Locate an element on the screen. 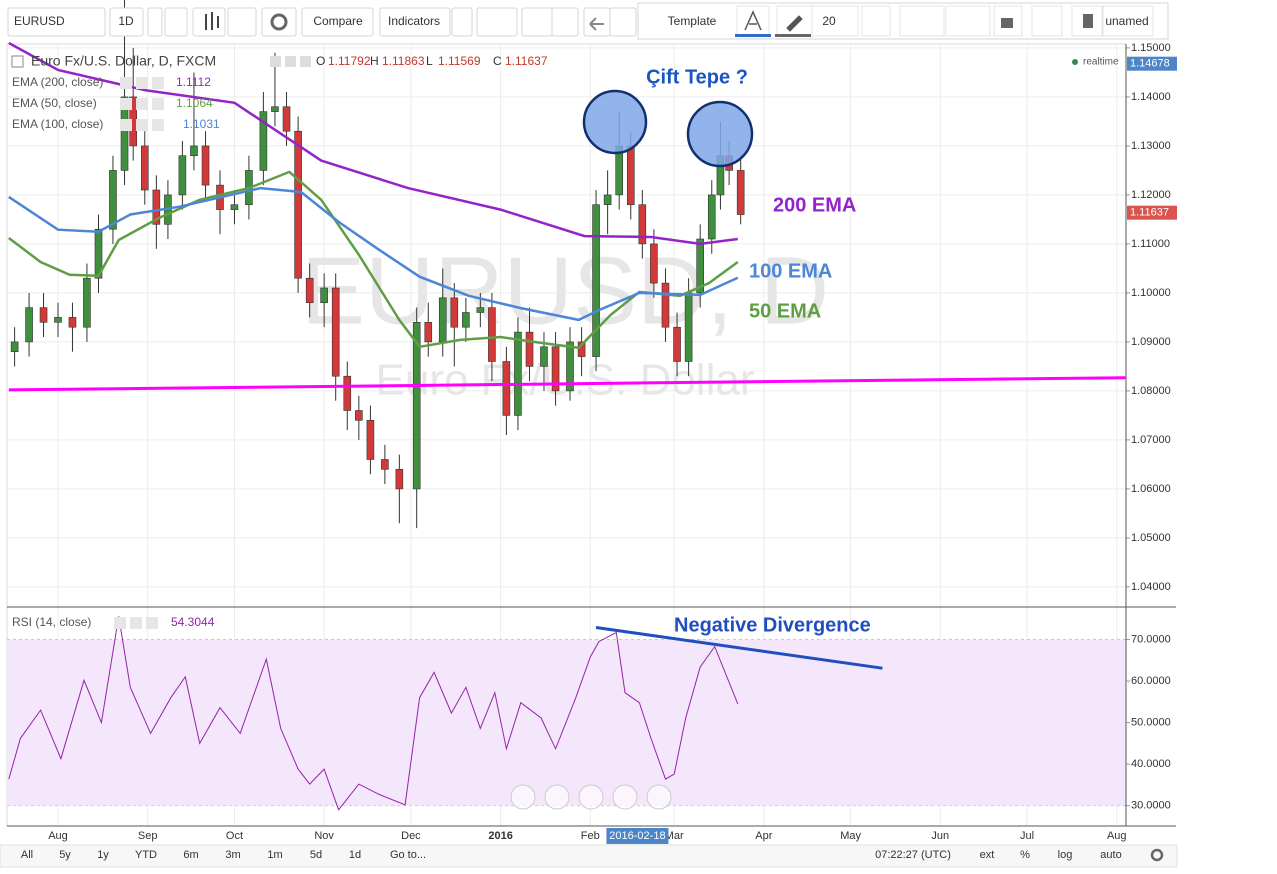 Image resolution: width=1277 pixels, height=874 pixels. toolbar-text: EURUSD is located at coordinates (39, 21).